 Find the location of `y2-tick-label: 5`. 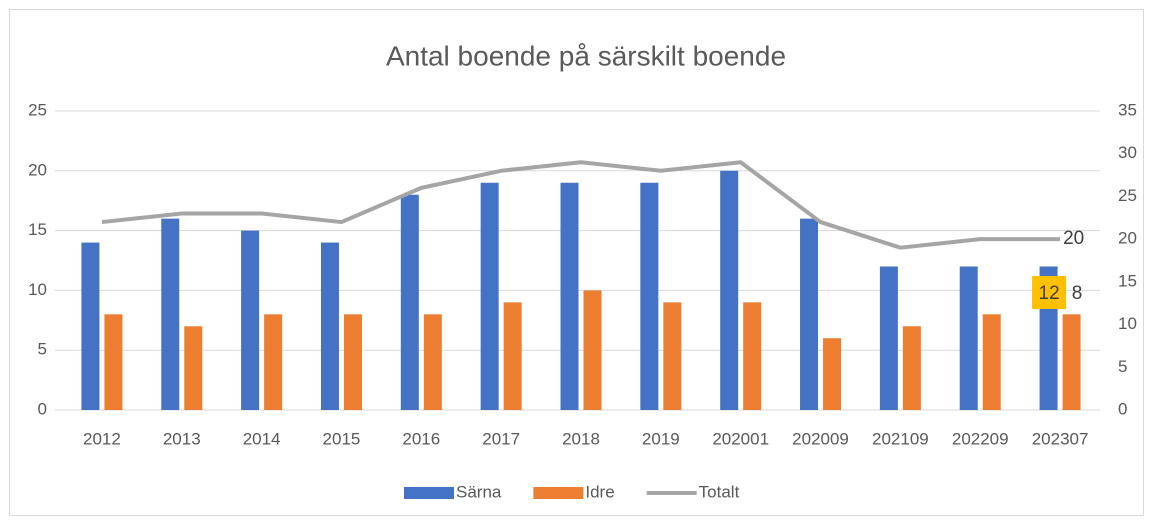

y2-tick-label: 5 is located at coordinates (1122, 366).